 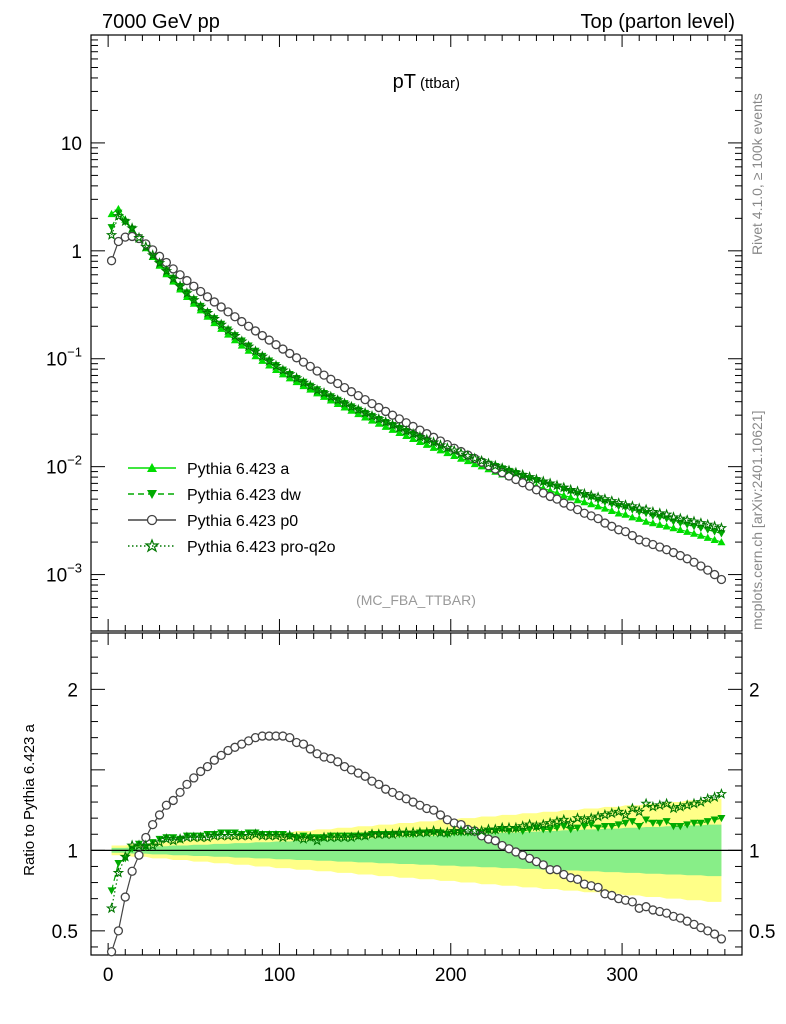 I want to click on rivet-label: Rivet 4.1.0, ≥ 100k events, so click(x=757, y=174).